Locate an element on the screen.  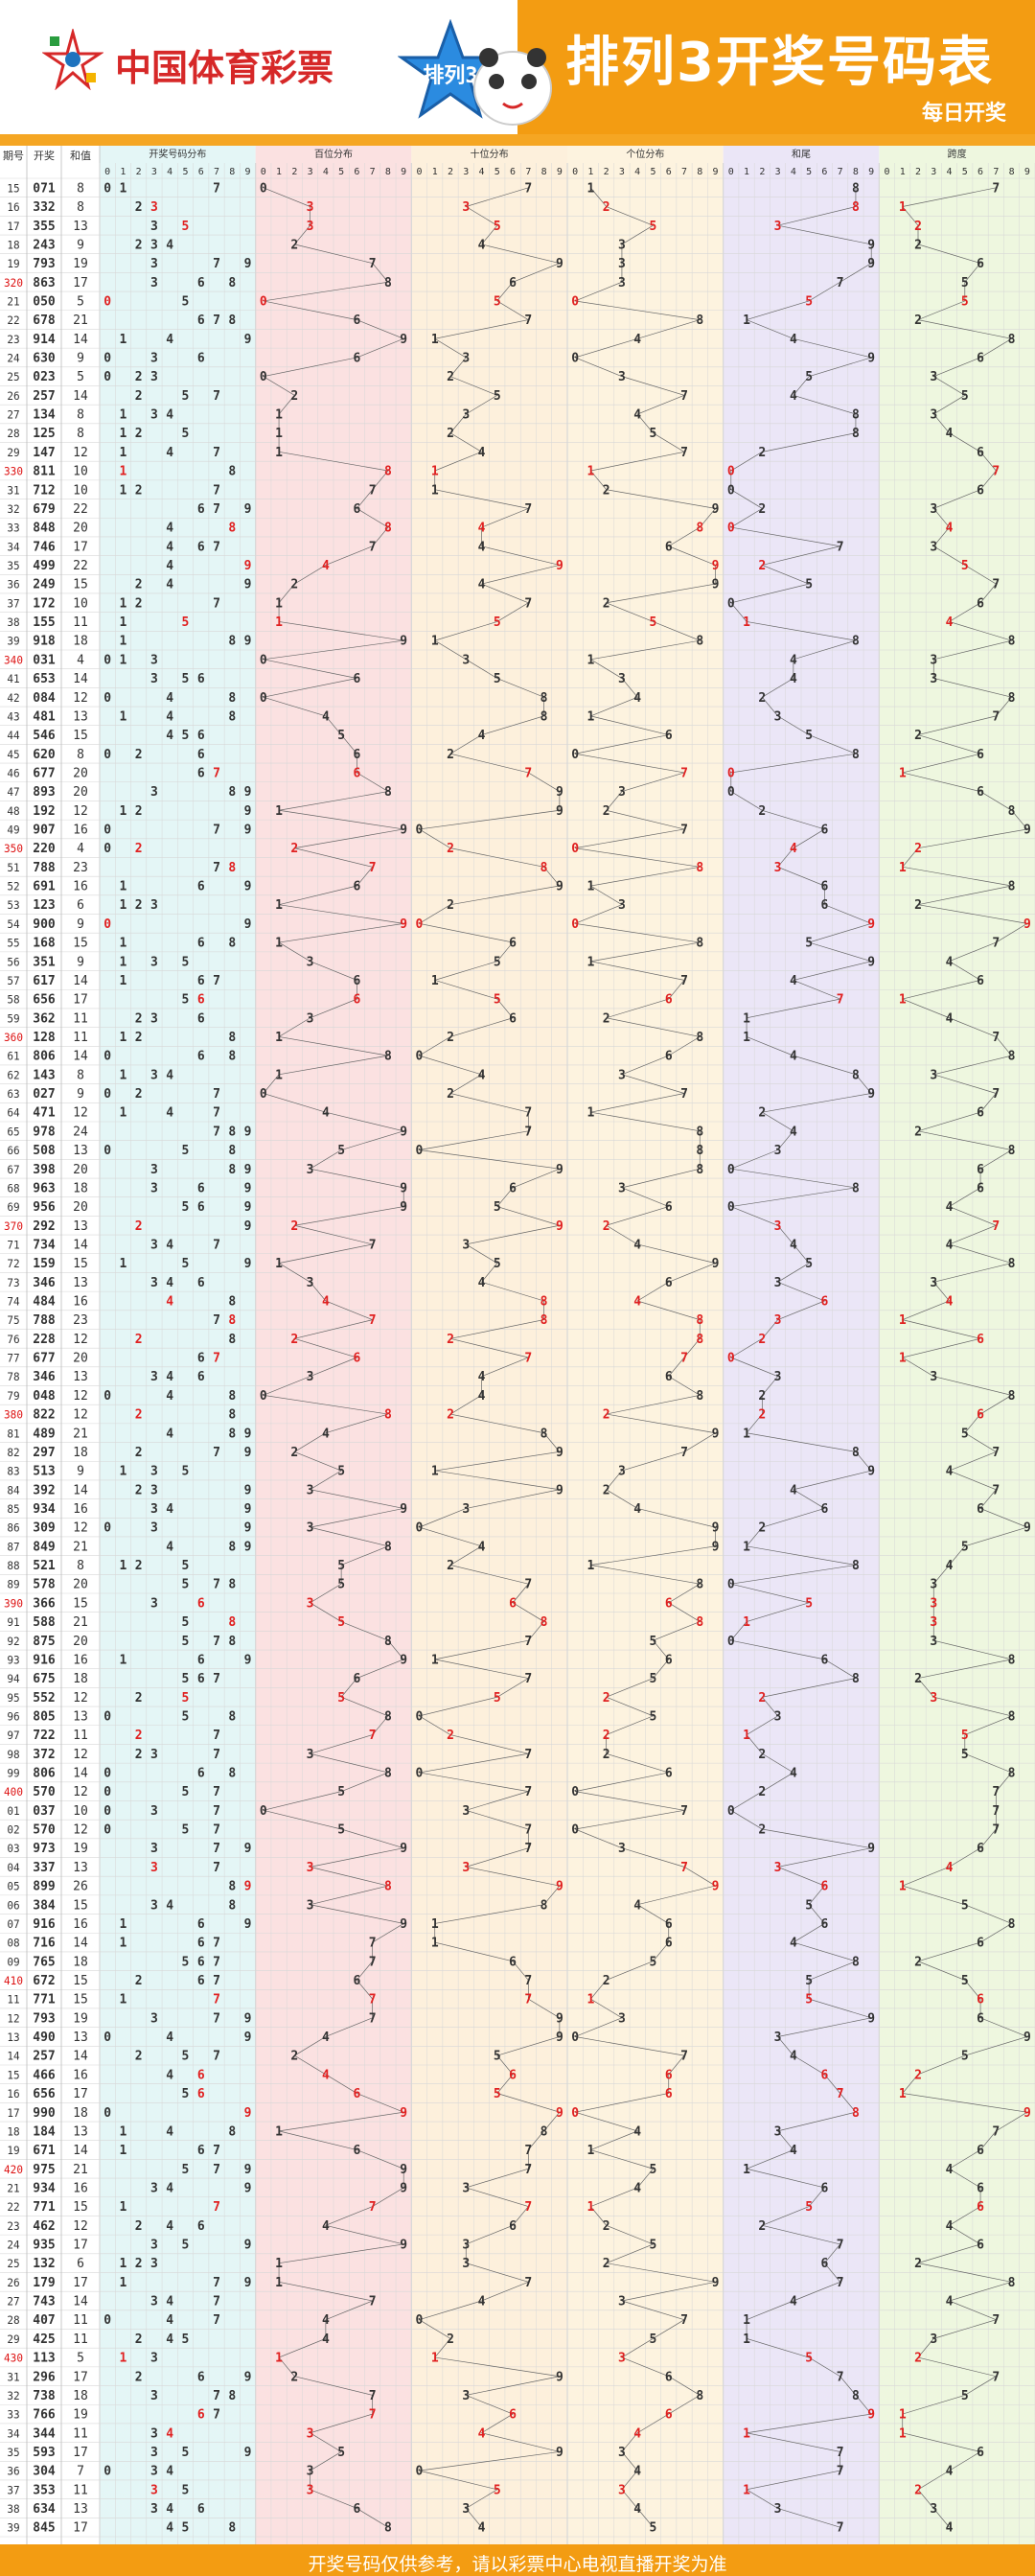
position-cell-ones: 5 is located at coordinates (653, 1716).